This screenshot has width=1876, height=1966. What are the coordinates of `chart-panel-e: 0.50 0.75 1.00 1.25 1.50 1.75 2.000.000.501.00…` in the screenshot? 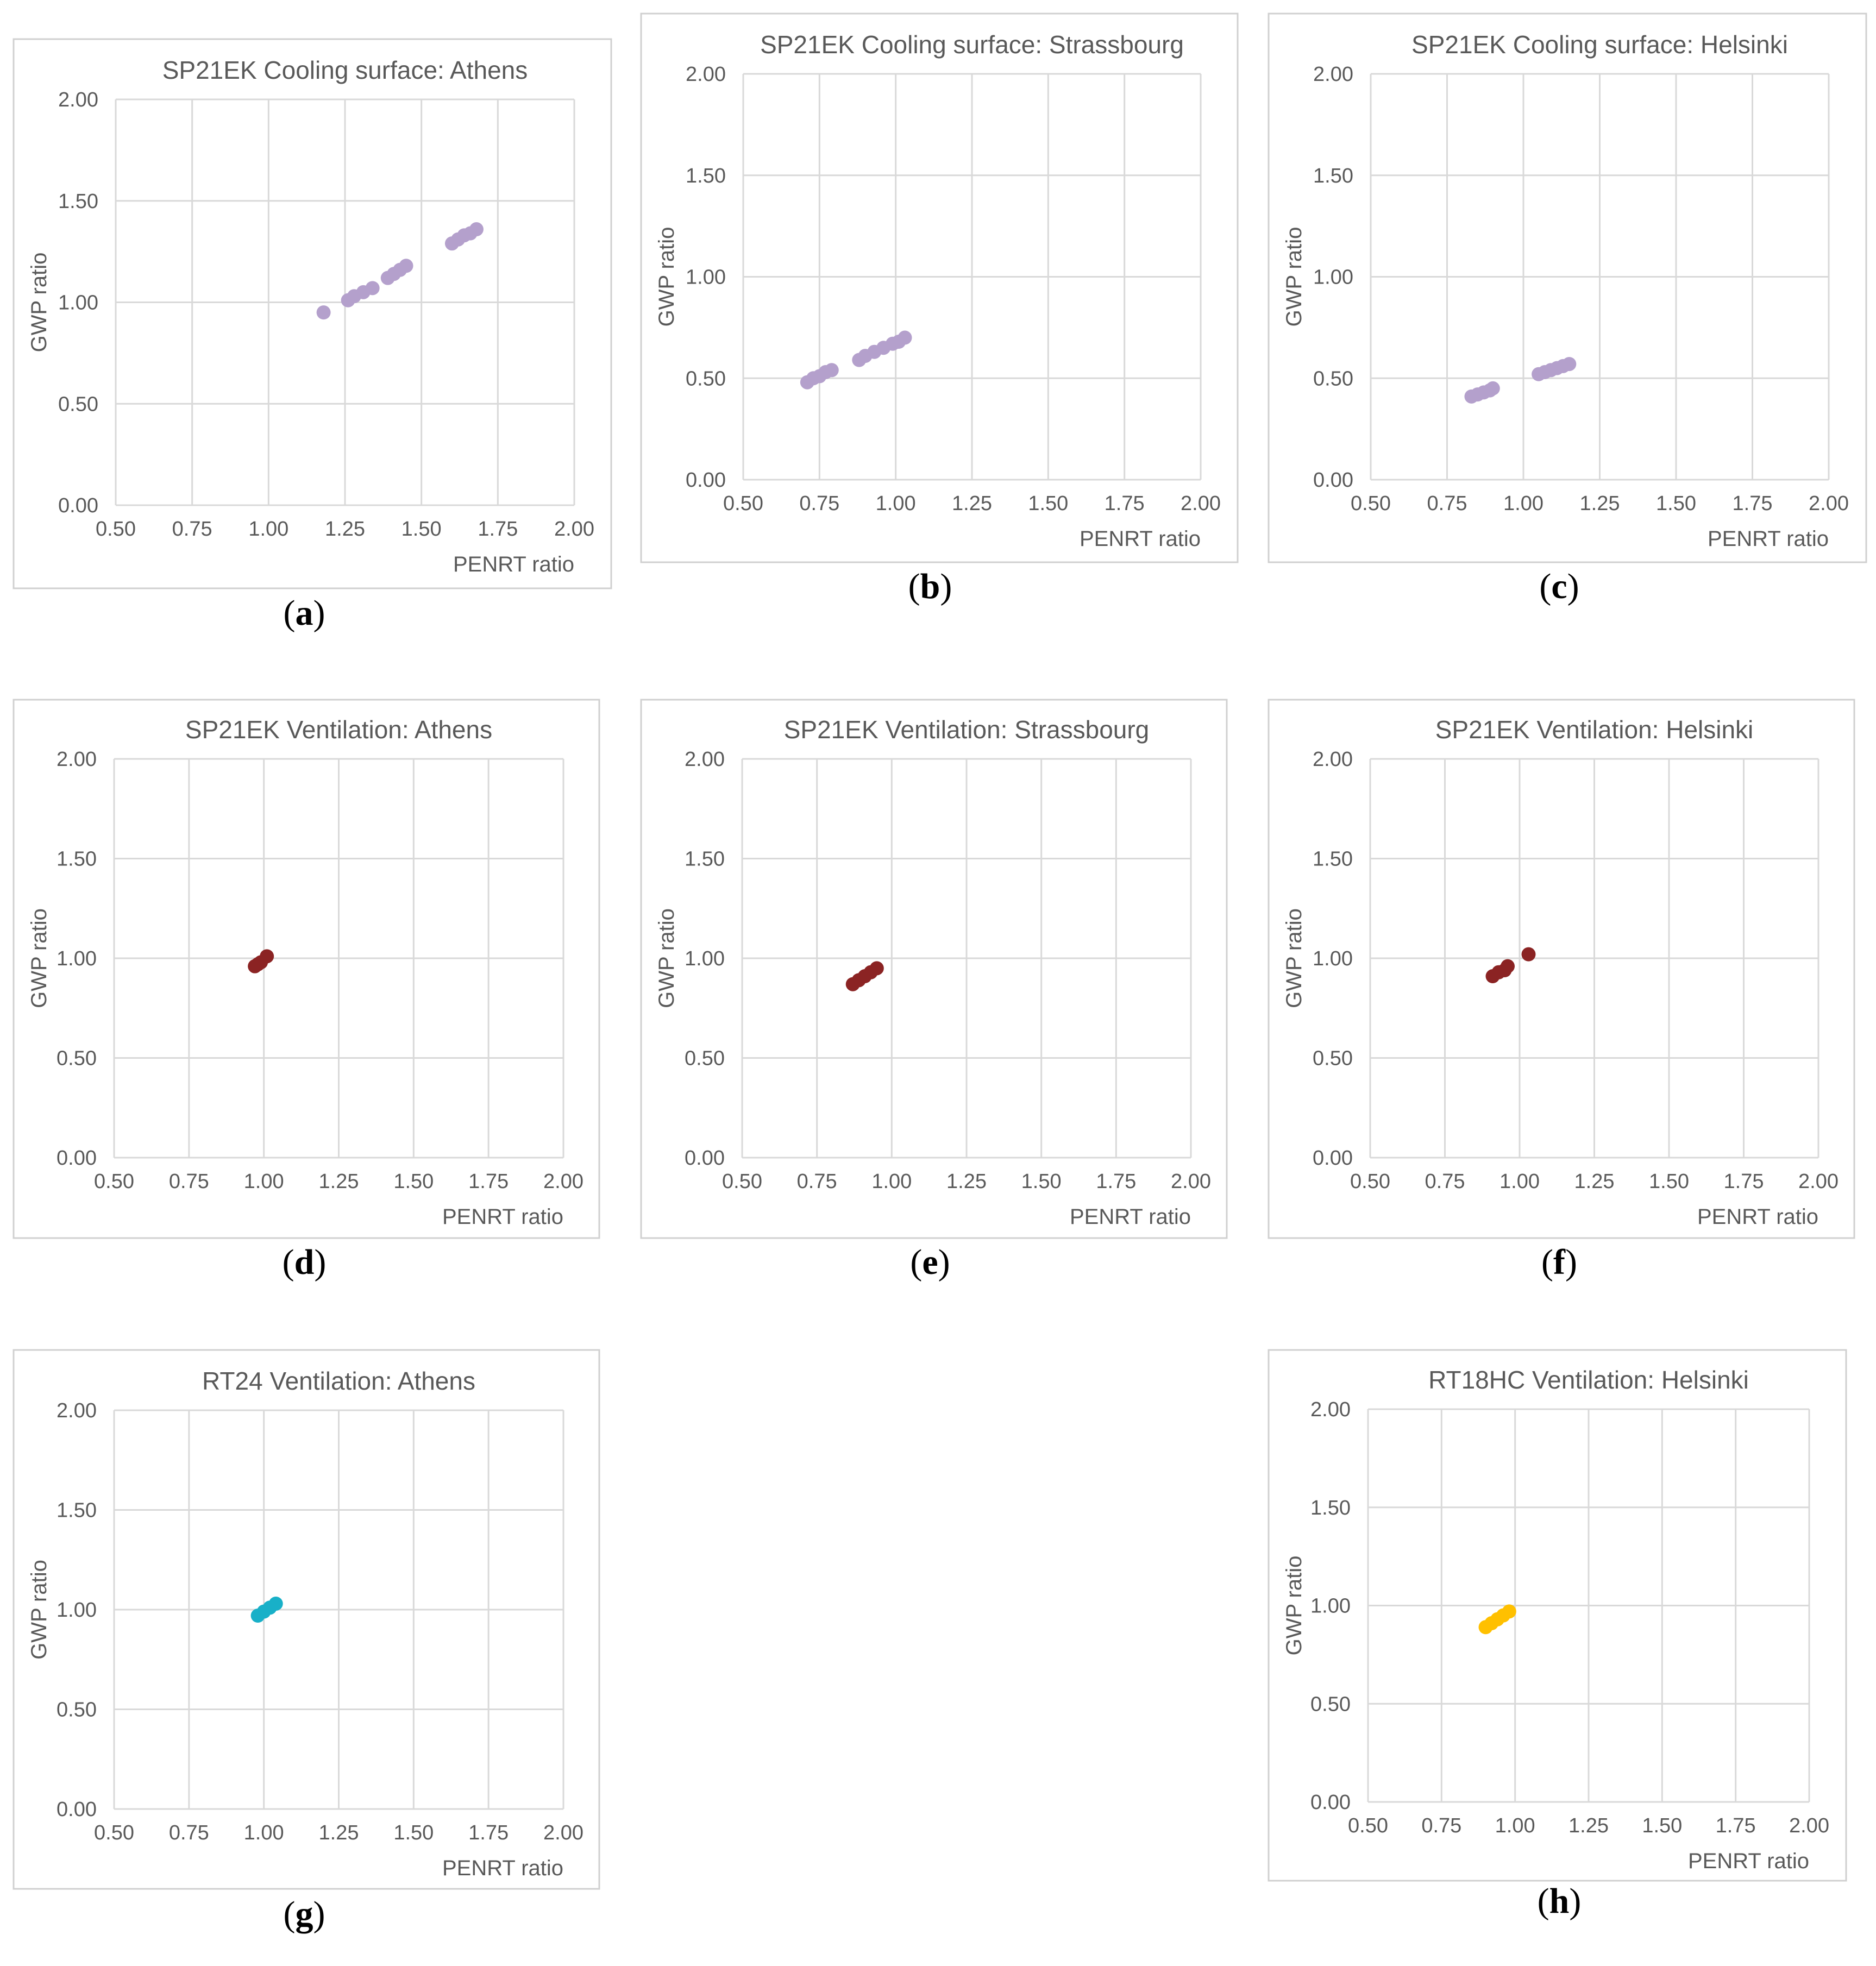 It's located at (934, 969).